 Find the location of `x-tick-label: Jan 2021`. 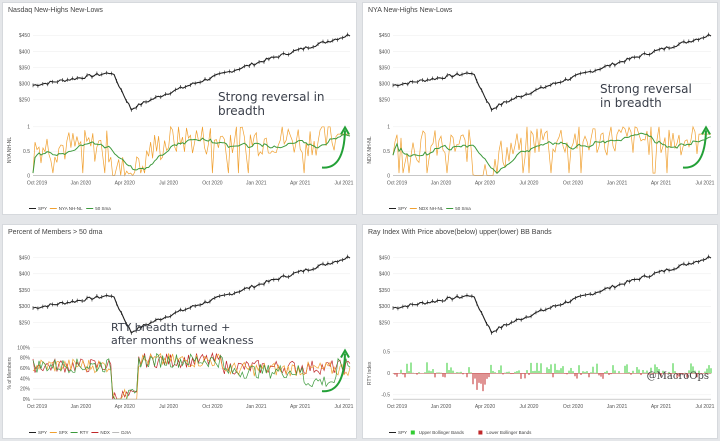

x-tick-label: Jan 2021 is located at coordinates (256, 407).